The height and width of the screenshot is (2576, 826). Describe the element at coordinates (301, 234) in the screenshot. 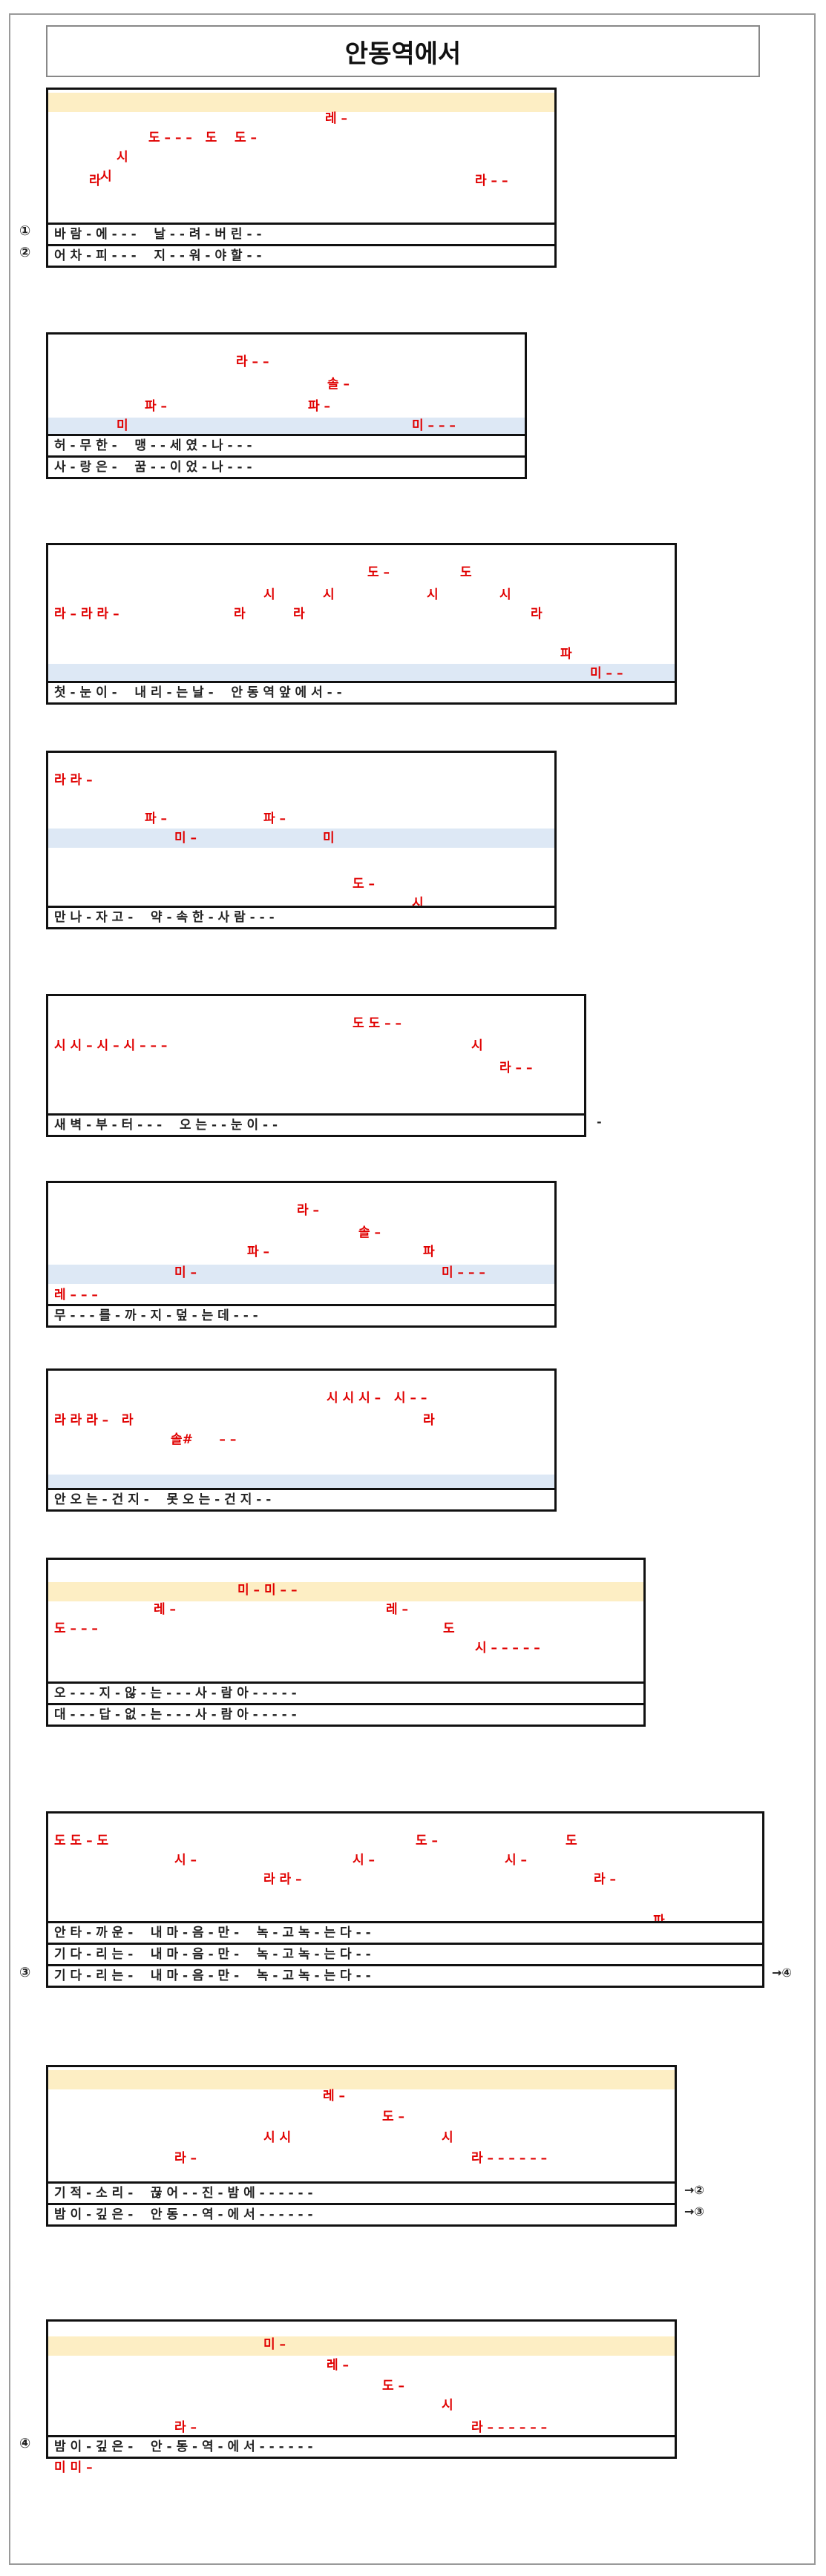

I see `lyric-row: 바 람 - 에 - - - 날 - - 려 - 버 린 - -` at that location.